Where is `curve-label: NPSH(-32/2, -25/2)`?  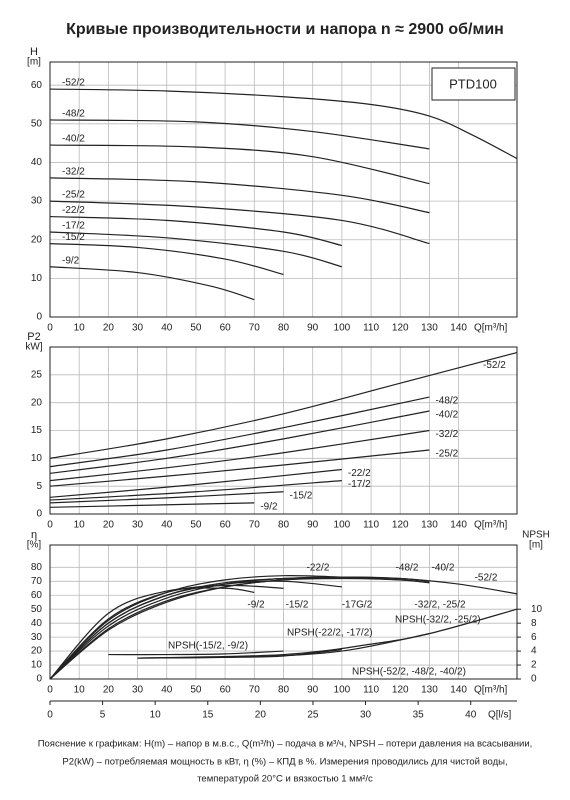
curve-label: NPSH(-32/2, -25/2) is located at coordinates (438, 620).